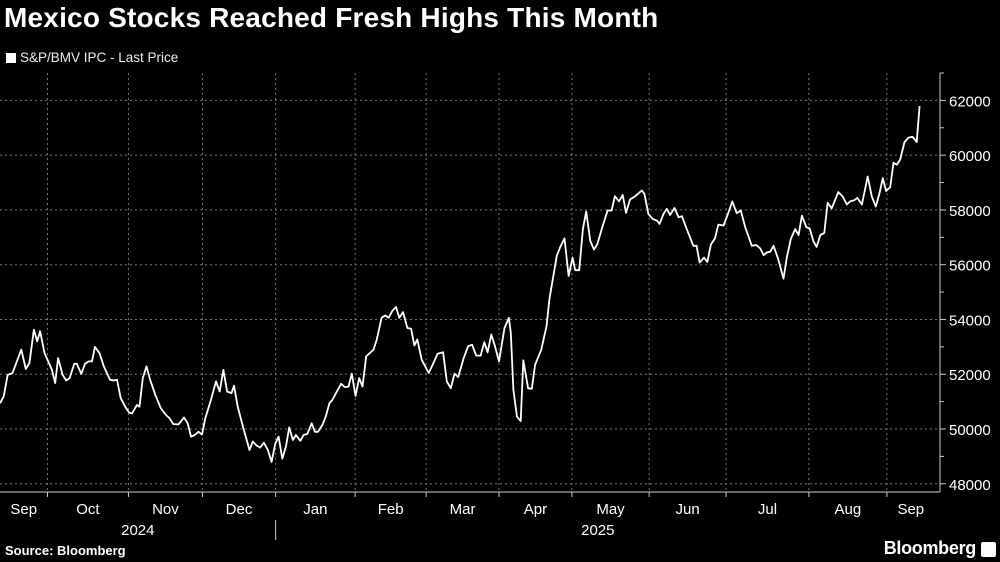 The image size is (1000, 562). What do you see at coordinates (970, 101) in the screenshot?
I see `y-tick-label: 62000` at bounding box center [970, 101].